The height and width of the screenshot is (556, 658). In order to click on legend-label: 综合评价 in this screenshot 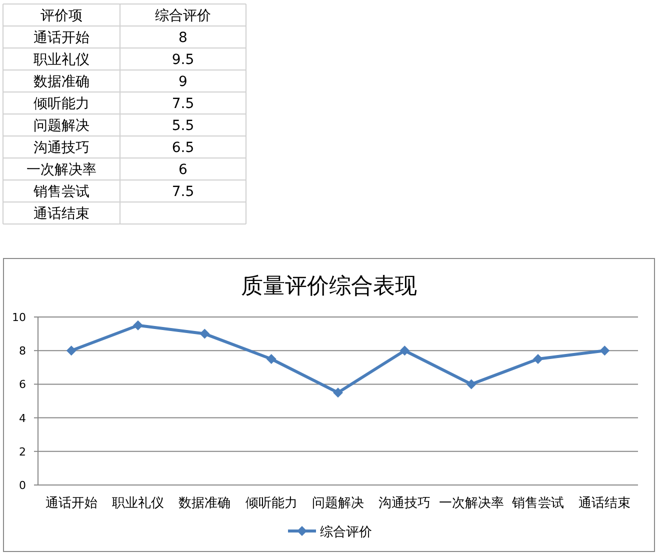, I will do `click(346, 532)`.